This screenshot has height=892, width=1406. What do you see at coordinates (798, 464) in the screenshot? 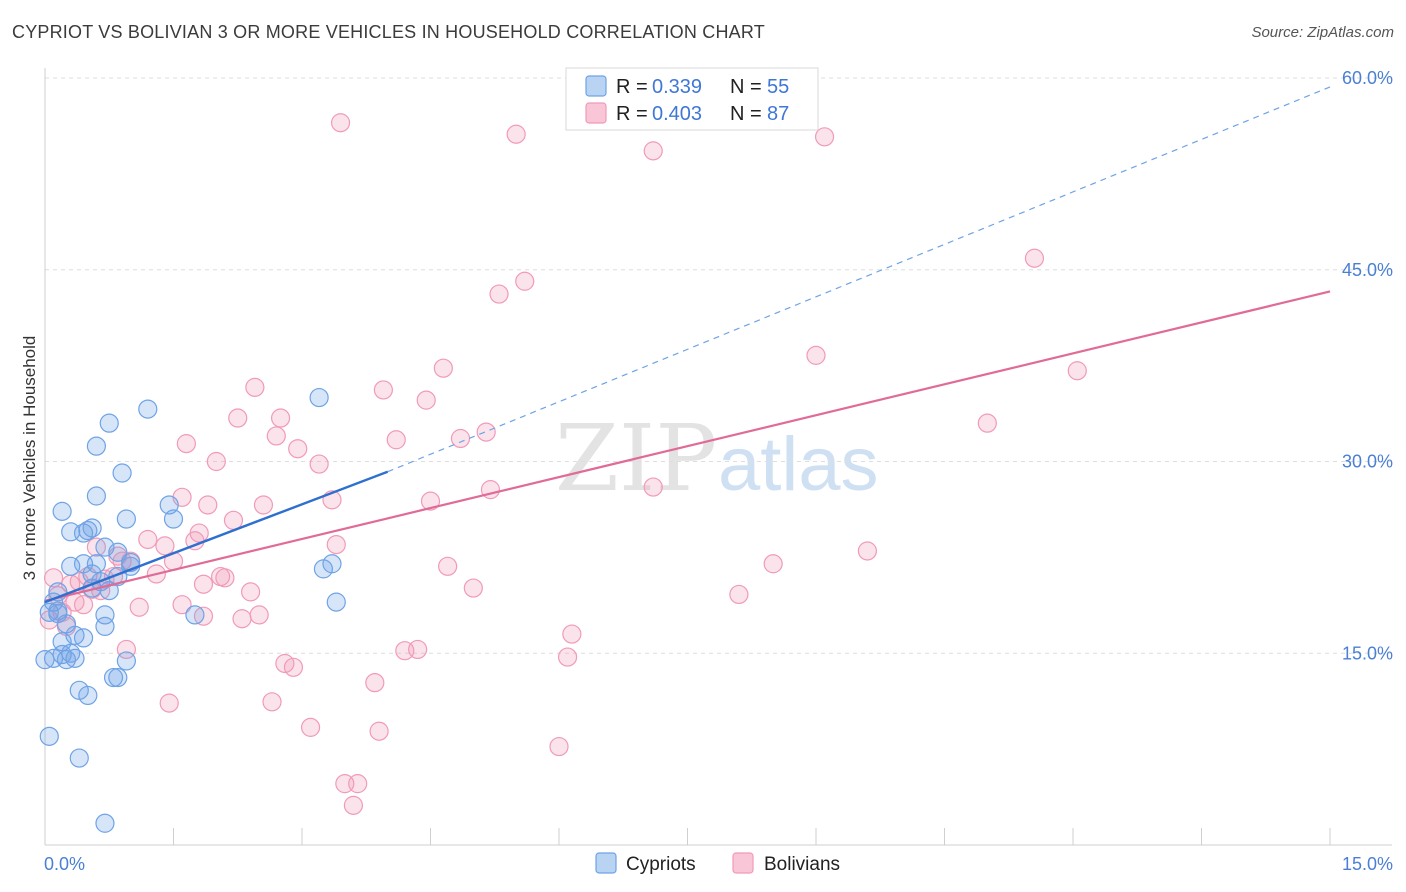
I see `watermark-atlas: atlas` at bounding box center [798, 464].